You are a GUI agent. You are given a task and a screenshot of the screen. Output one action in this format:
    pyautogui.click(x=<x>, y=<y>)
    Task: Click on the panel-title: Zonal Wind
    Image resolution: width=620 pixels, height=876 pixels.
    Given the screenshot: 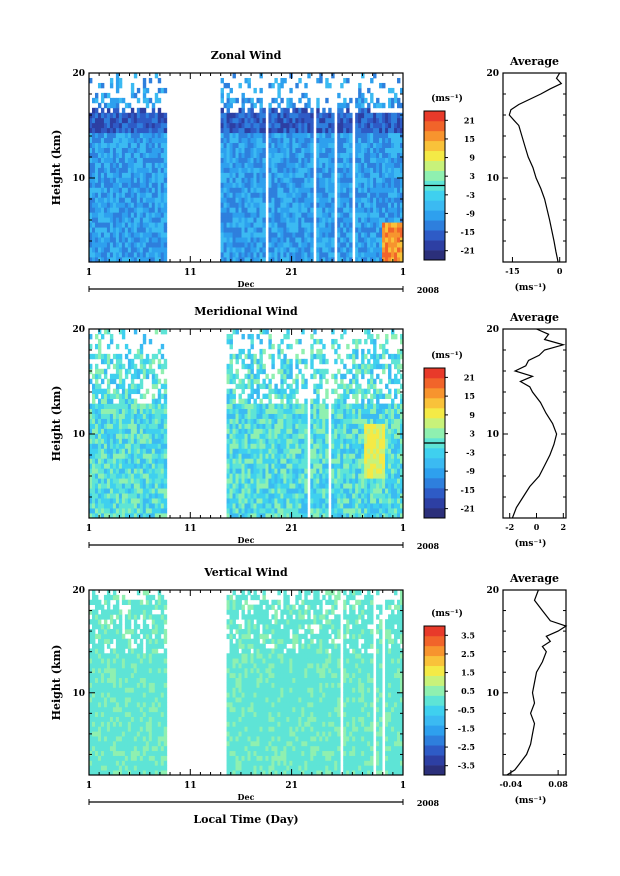 What is the action you would take?
    pyautogui.click(x=246, y=55)
    